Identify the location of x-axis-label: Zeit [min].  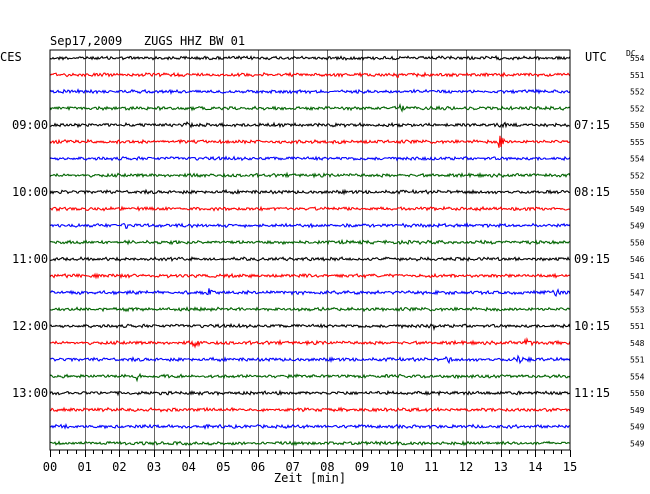
(310, 478).